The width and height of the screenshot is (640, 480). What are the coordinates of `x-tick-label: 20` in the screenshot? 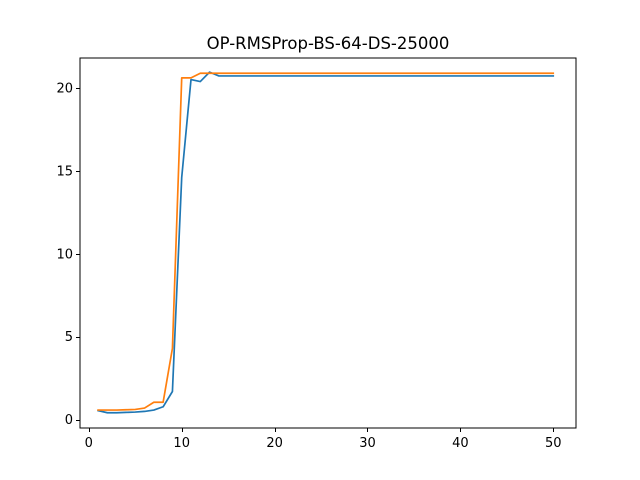 It's located at (274, 443).